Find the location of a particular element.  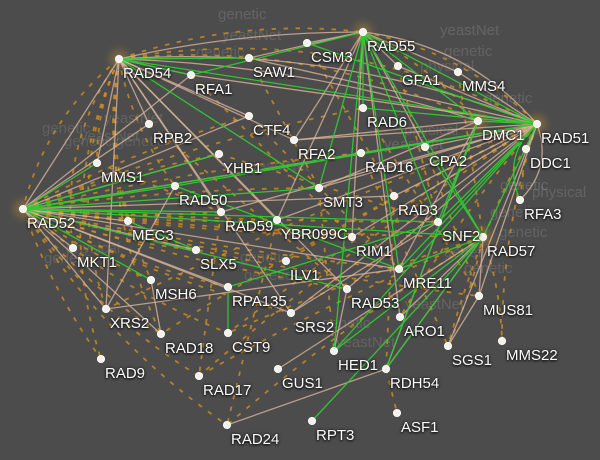

node-SAW1 is located at coordinates (249, 58).